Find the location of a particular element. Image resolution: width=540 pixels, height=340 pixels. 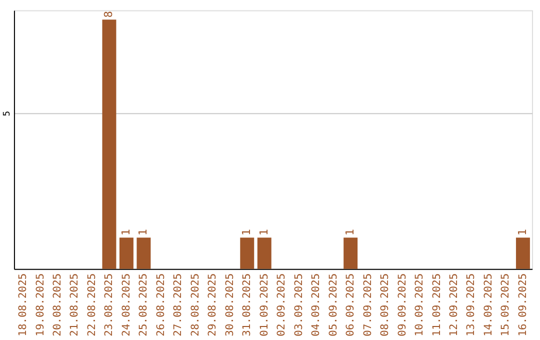

x-tick-label: 07.09.2025 is located at coordinates (368, 304).